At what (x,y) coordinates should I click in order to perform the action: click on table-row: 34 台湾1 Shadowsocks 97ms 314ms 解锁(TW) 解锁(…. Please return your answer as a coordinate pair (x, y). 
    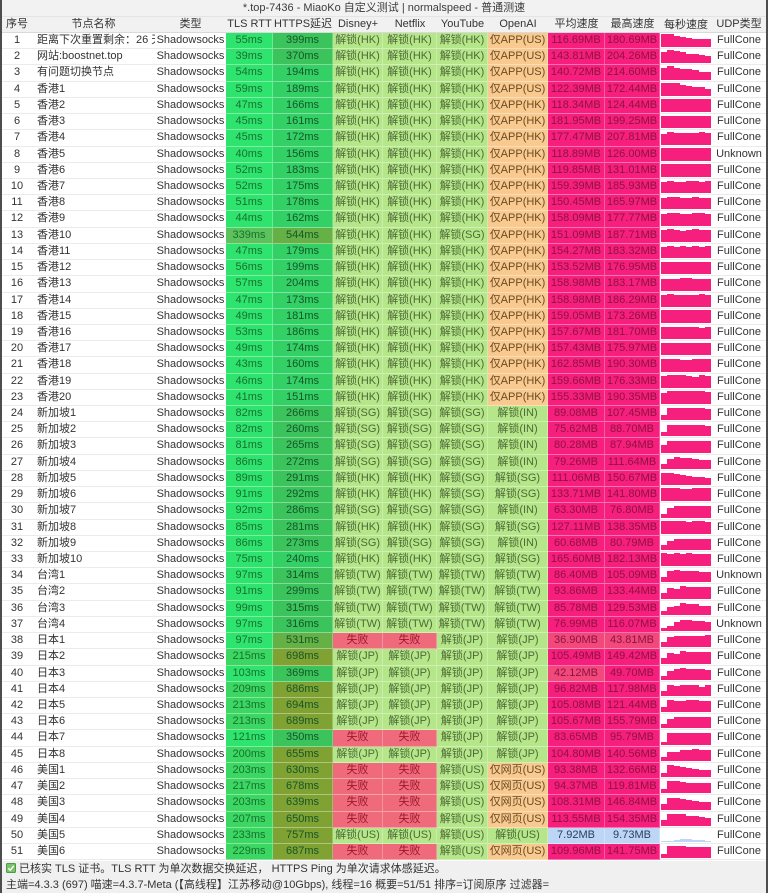
    Looking at the image, I should click on (384, 576).